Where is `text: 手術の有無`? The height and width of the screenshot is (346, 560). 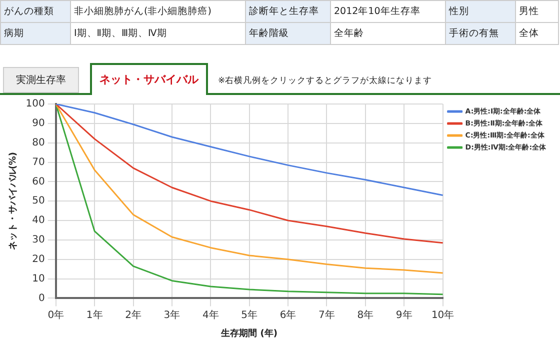 text: 手術の有無 is located at coordinates (481, 33).